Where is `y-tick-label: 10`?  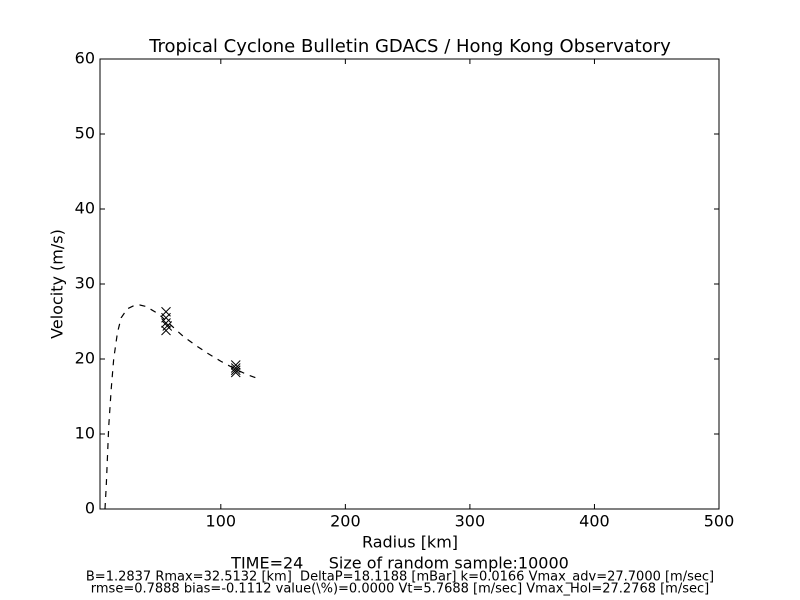 y-tick-label: 10 is located at coordinates (85, 433).